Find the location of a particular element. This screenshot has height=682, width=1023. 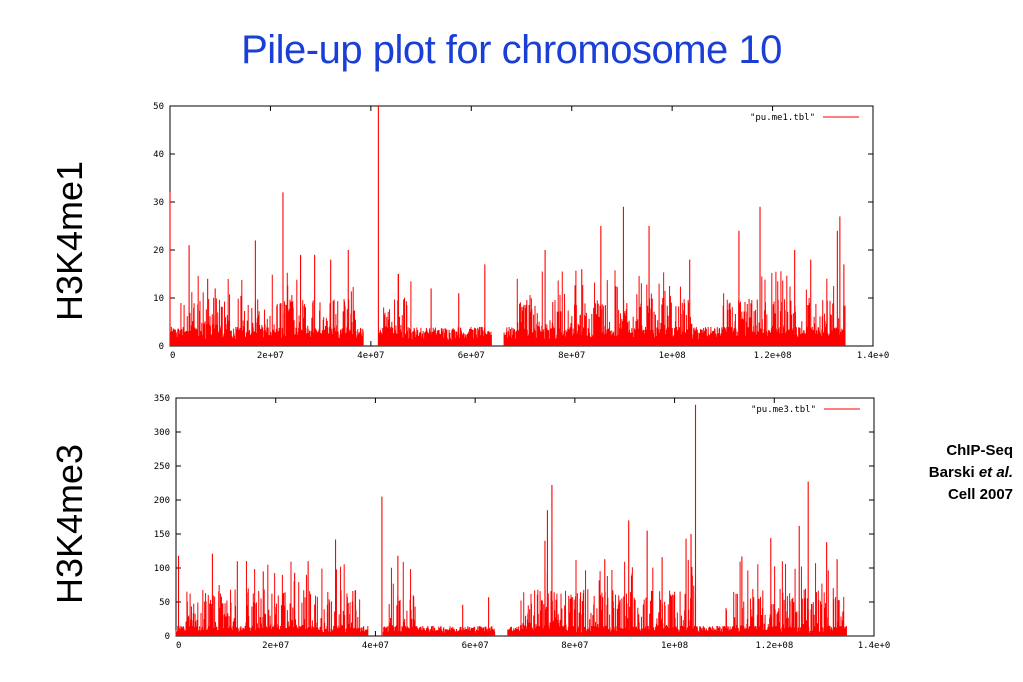

legend-label: "pu.me3.tbl" is located at coordinates (783, 410).